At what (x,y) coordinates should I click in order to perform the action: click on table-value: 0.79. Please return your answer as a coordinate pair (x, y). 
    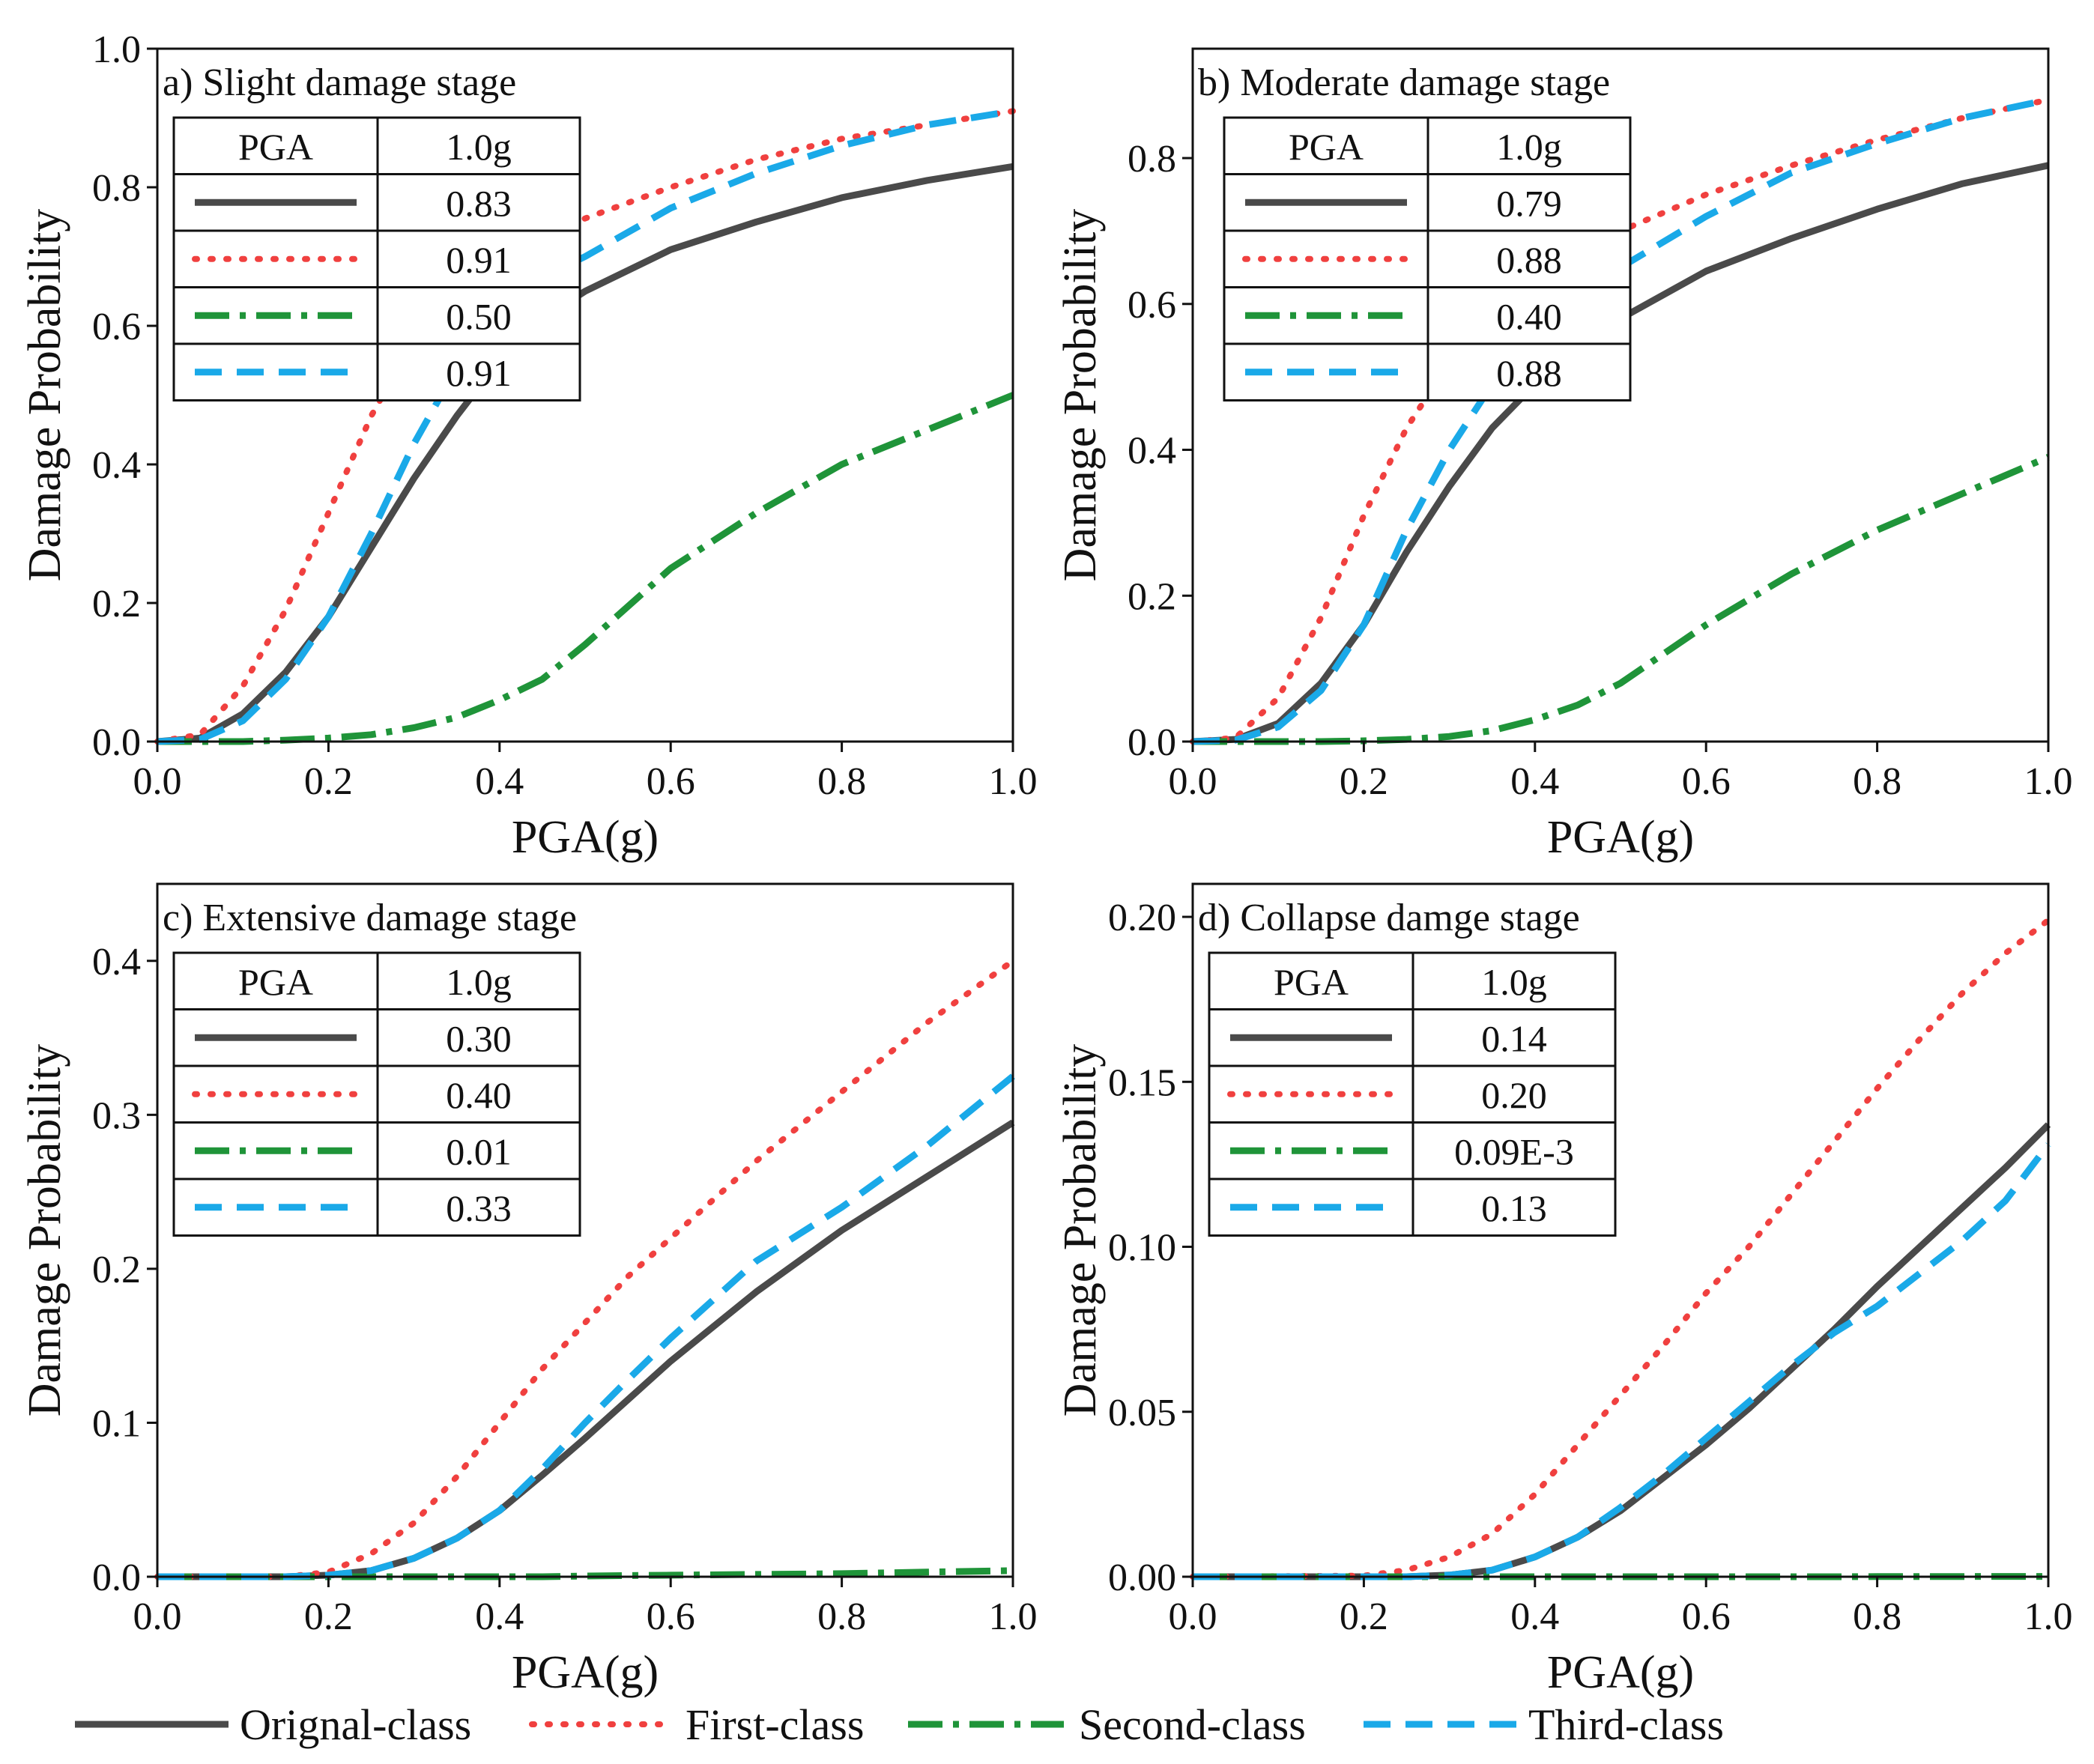
    Looking at the image, I should click on (1529, 203).